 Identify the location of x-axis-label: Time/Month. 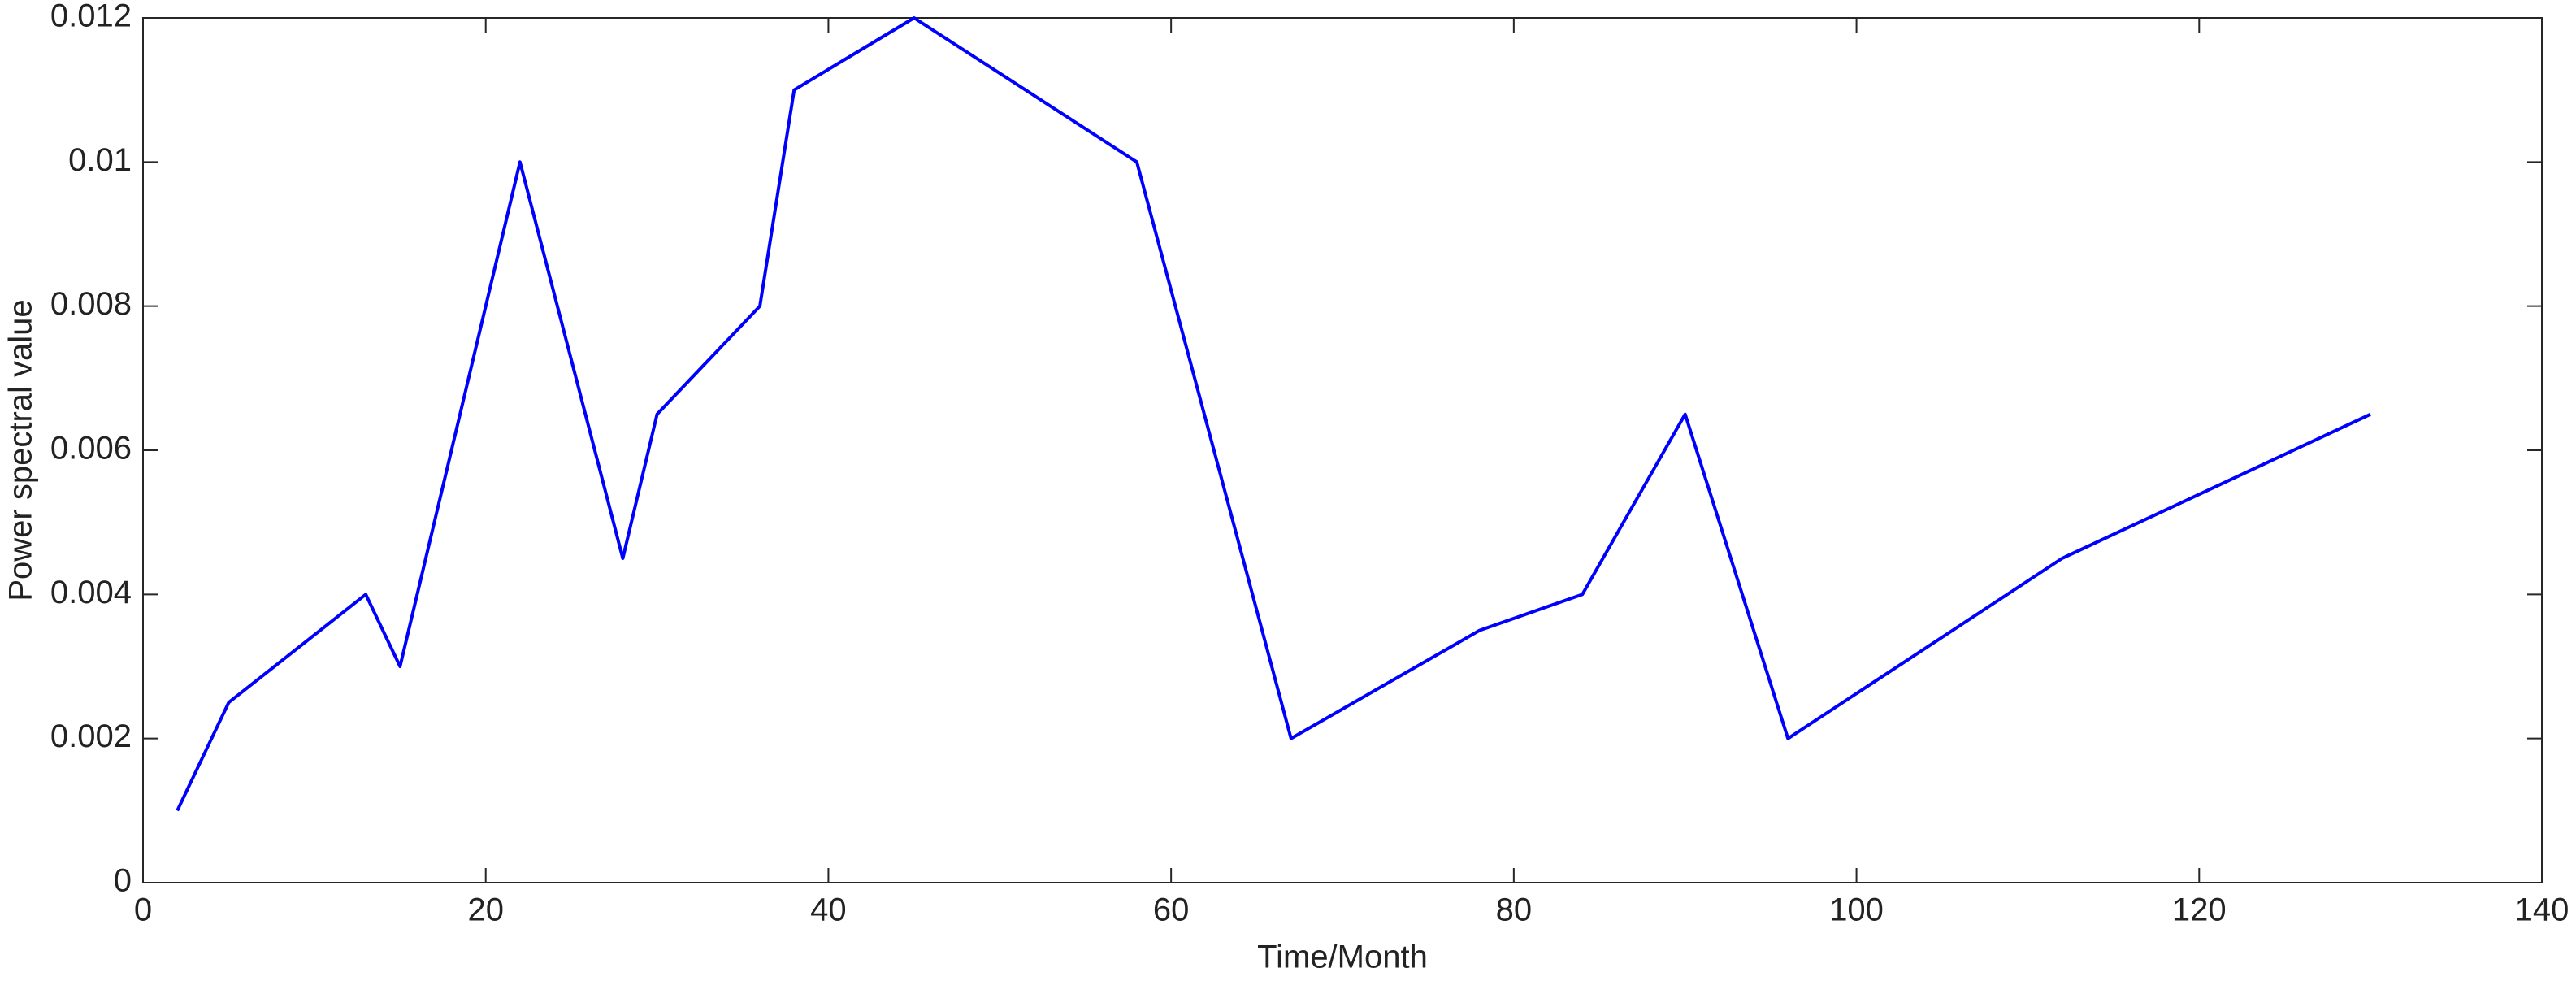
(1342, 957).